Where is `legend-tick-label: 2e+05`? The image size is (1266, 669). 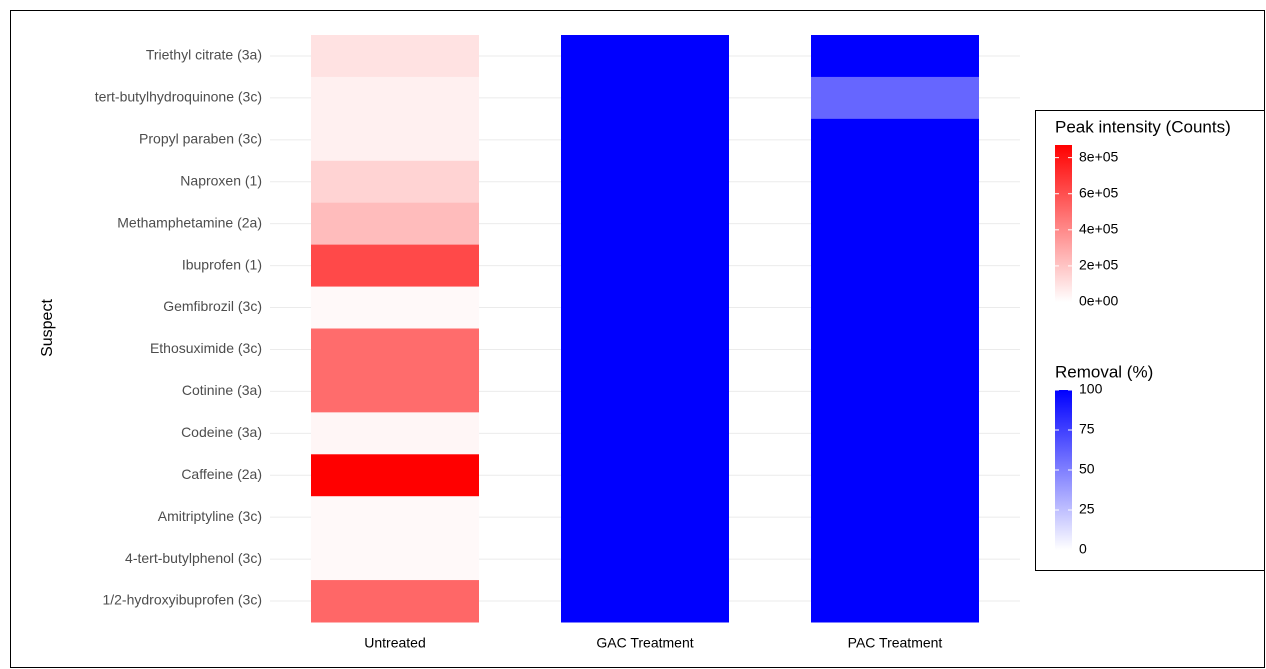 legend-tick-label: 2e+05 is located at coordinates (1099, 265).